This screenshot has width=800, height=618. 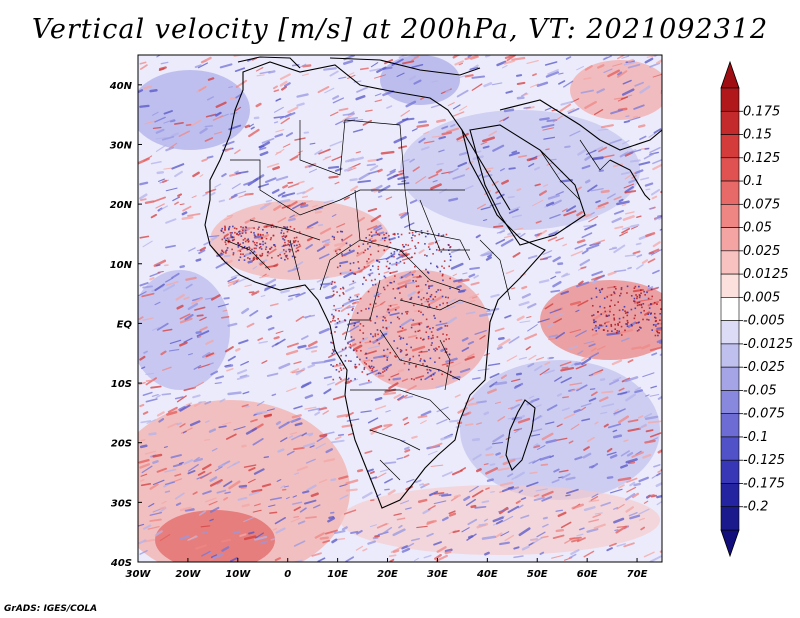 What do you see at coordinates (121, 205) in the screenshot?
I see `lat-tick-label: 20N` at bounding box center [121, 205].